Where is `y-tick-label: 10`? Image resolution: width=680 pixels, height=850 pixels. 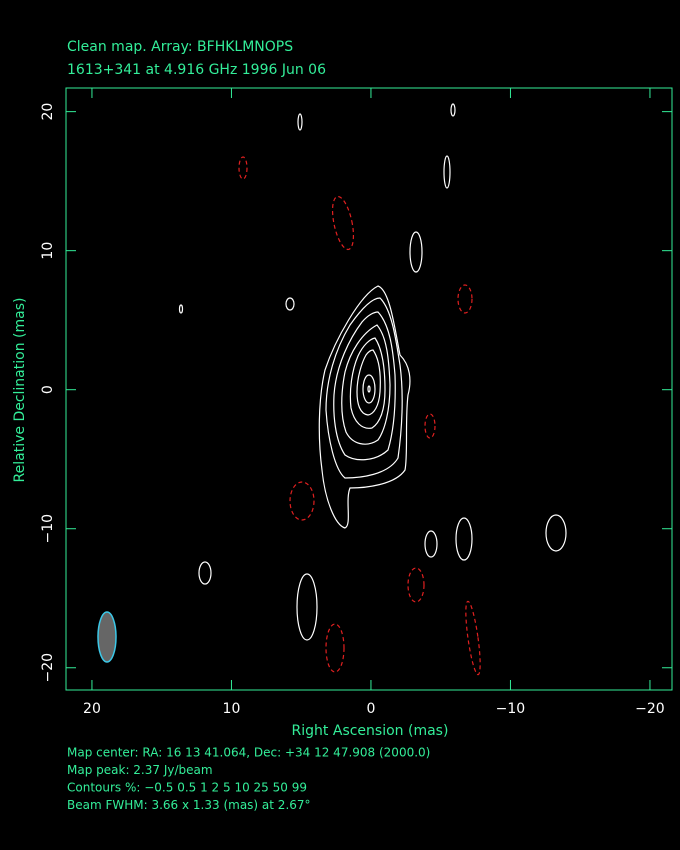 y-tick-label: 10 is located at coordinates (48, 251).